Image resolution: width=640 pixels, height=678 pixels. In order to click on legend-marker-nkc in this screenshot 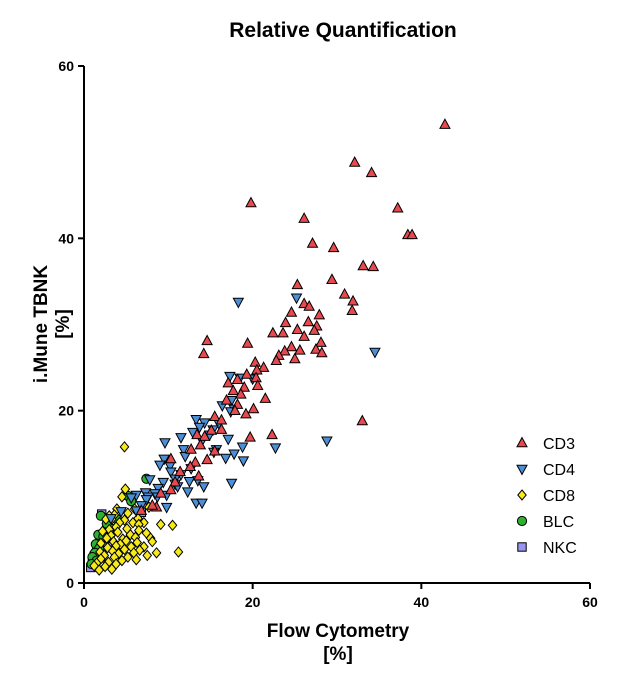, I will do `click(522, 547)`.